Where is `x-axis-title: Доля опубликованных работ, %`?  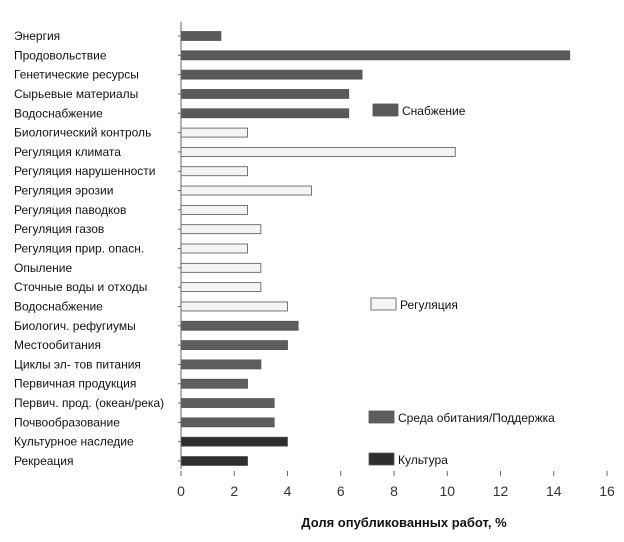 x-axis-title: Доля опубликованных работ, % is located at coordinates (404, 522).